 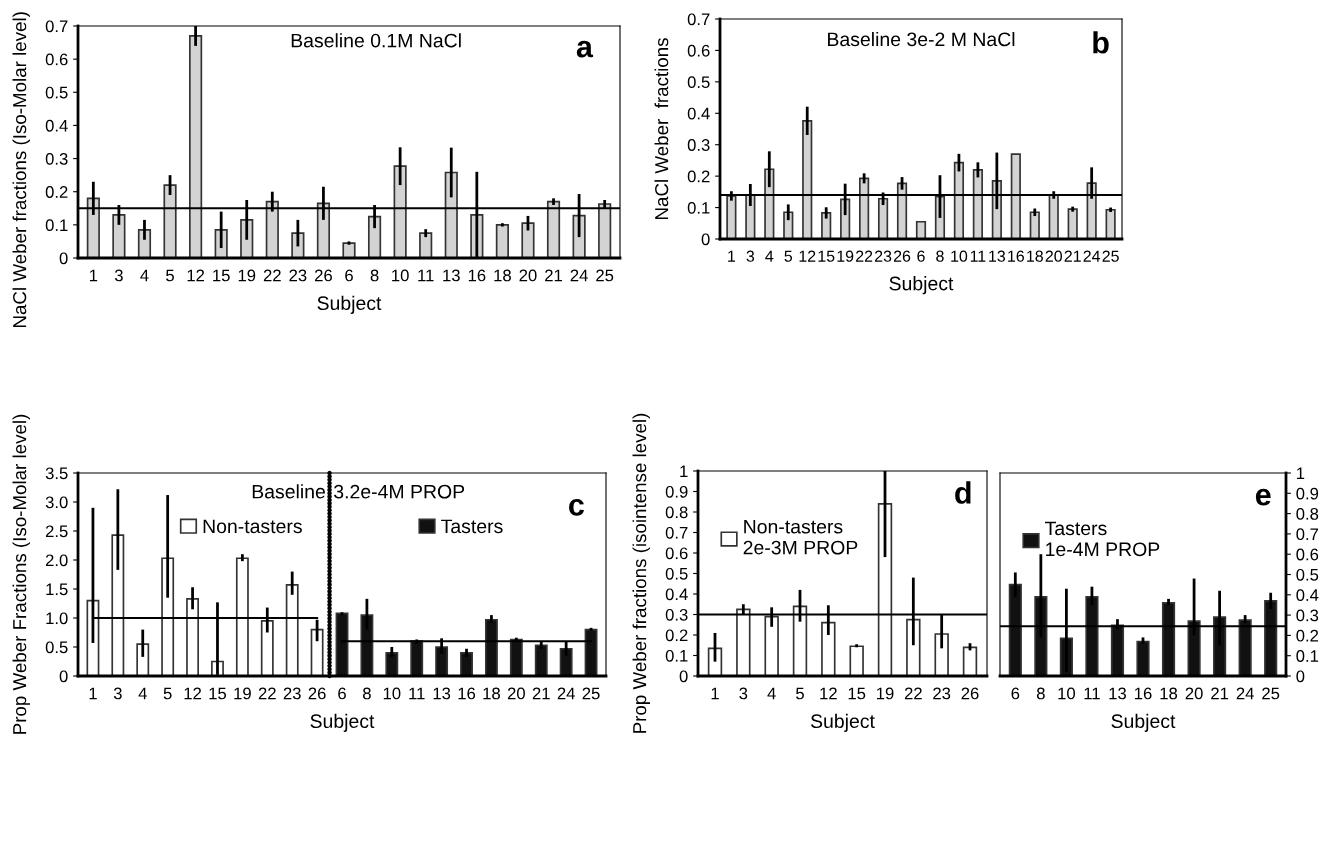 What do you see at coordinates (661, 128) in the screenshot?
I see `y-axis-title: NaCl Weber fractions` at bounding box center [661, 128].